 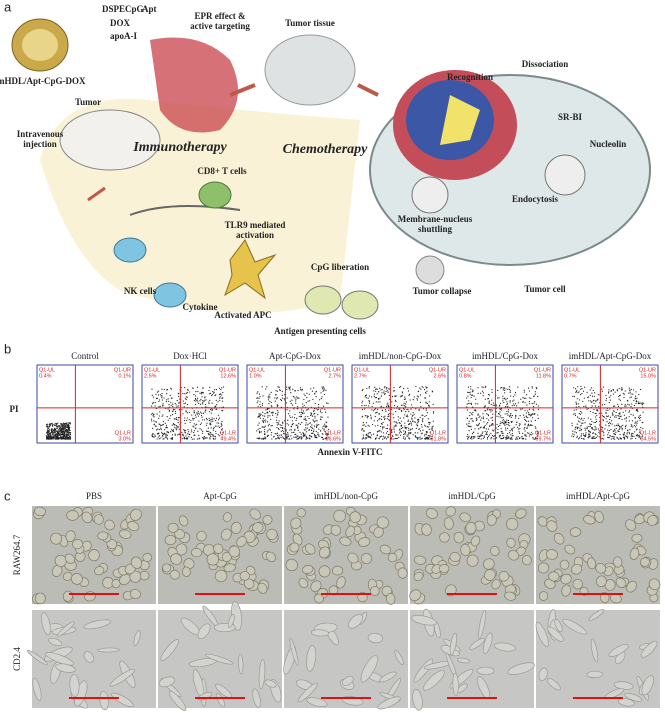 What do you see at coordinates (437, 370) in the screenshot?
I see `quadrant-name: Q1-UR` at bounding box center [437, 370].